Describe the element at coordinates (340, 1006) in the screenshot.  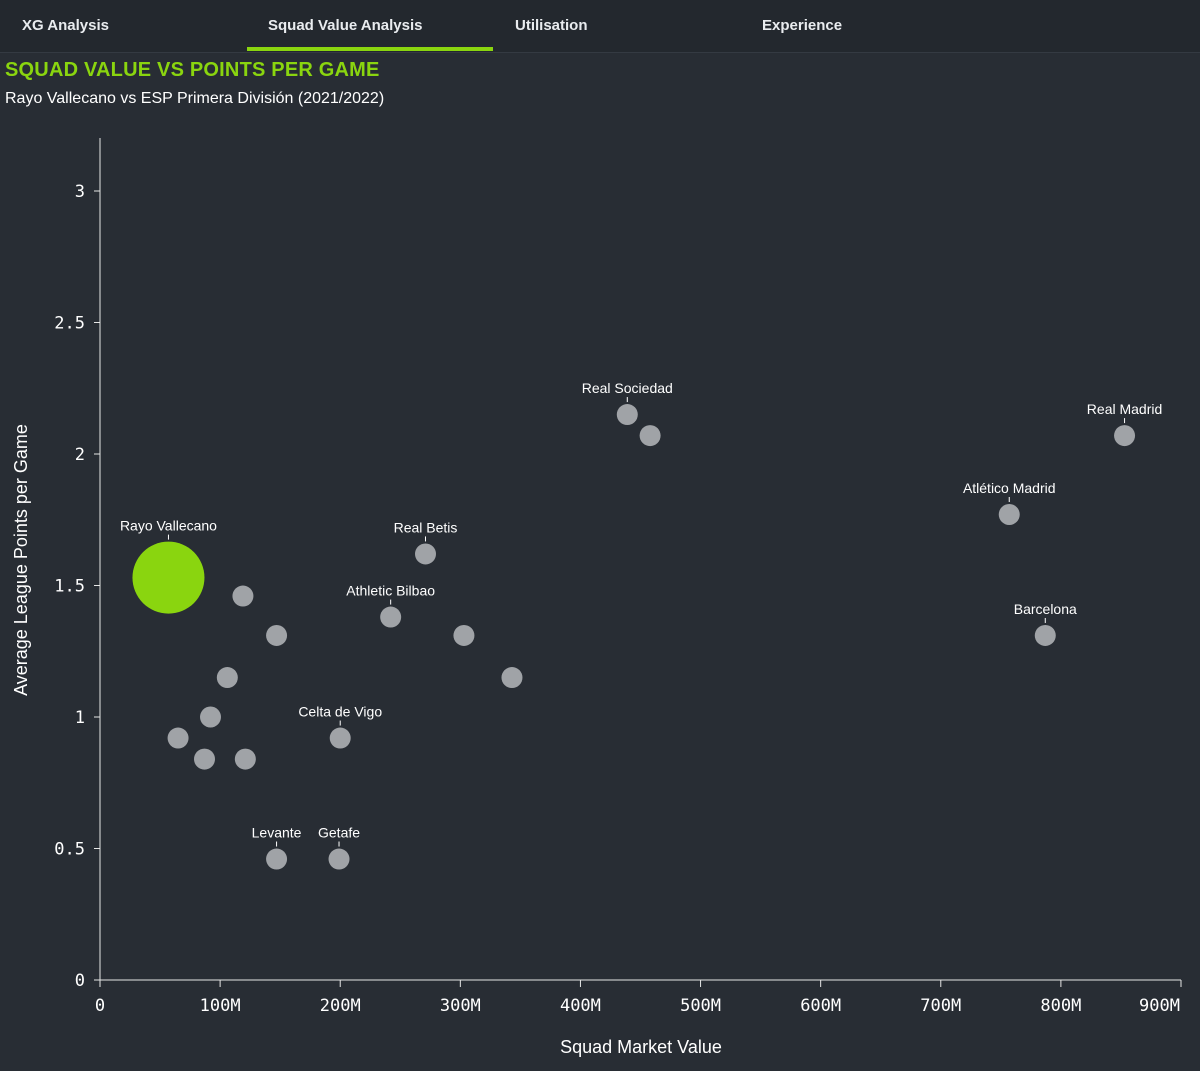
I see `x-tick-label: 200M` at that location.